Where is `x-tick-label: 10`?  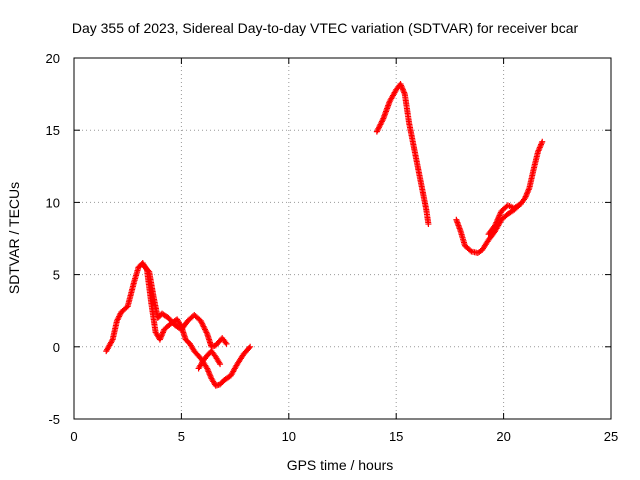
x-tick-label: 10 is located at coordinates (289, 436).